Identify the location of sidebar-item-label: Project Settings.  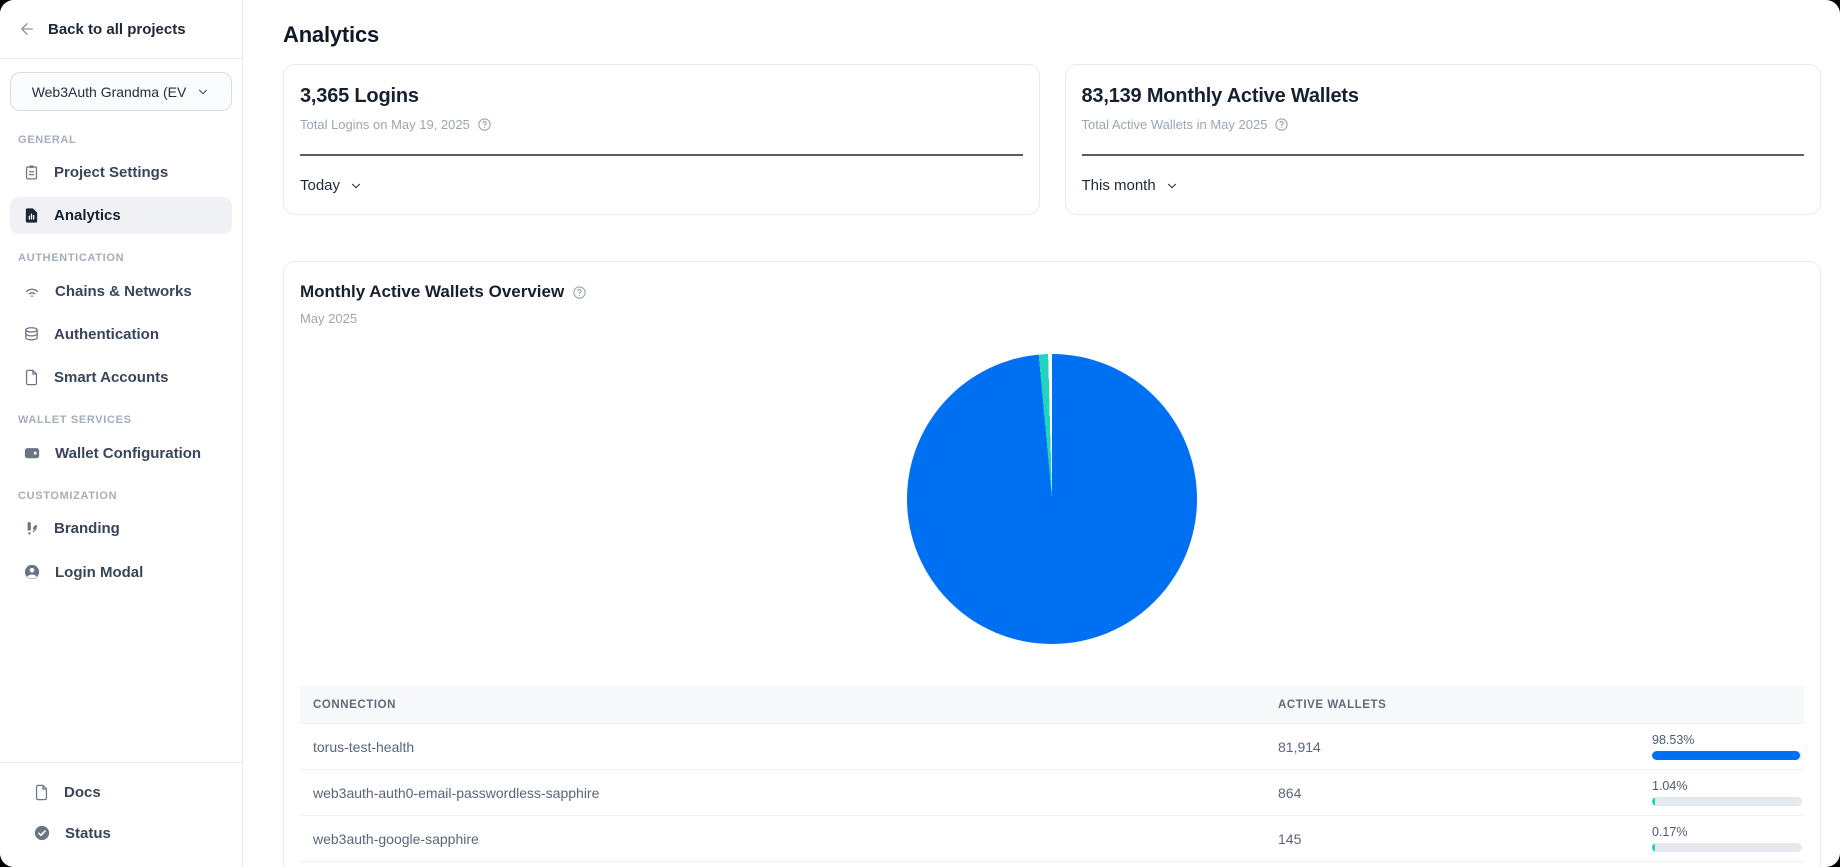
(111, 172).